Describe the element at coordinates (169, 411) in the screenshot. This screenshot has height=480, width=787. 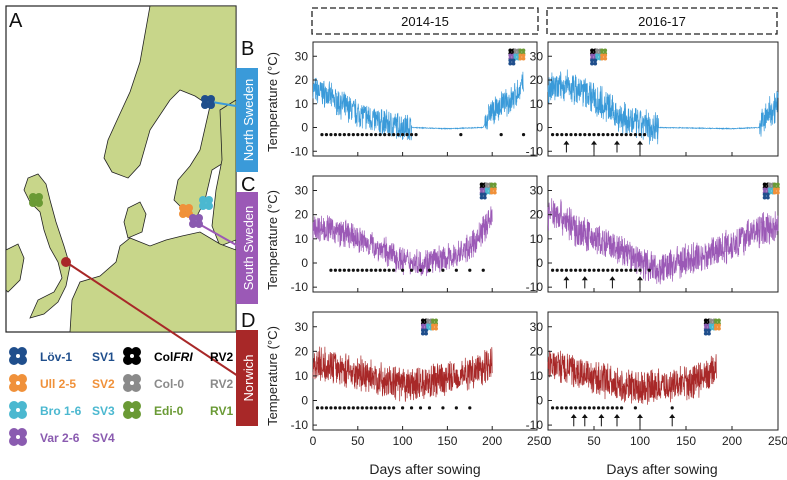
I see `legend-name: Edi-0` at that location.